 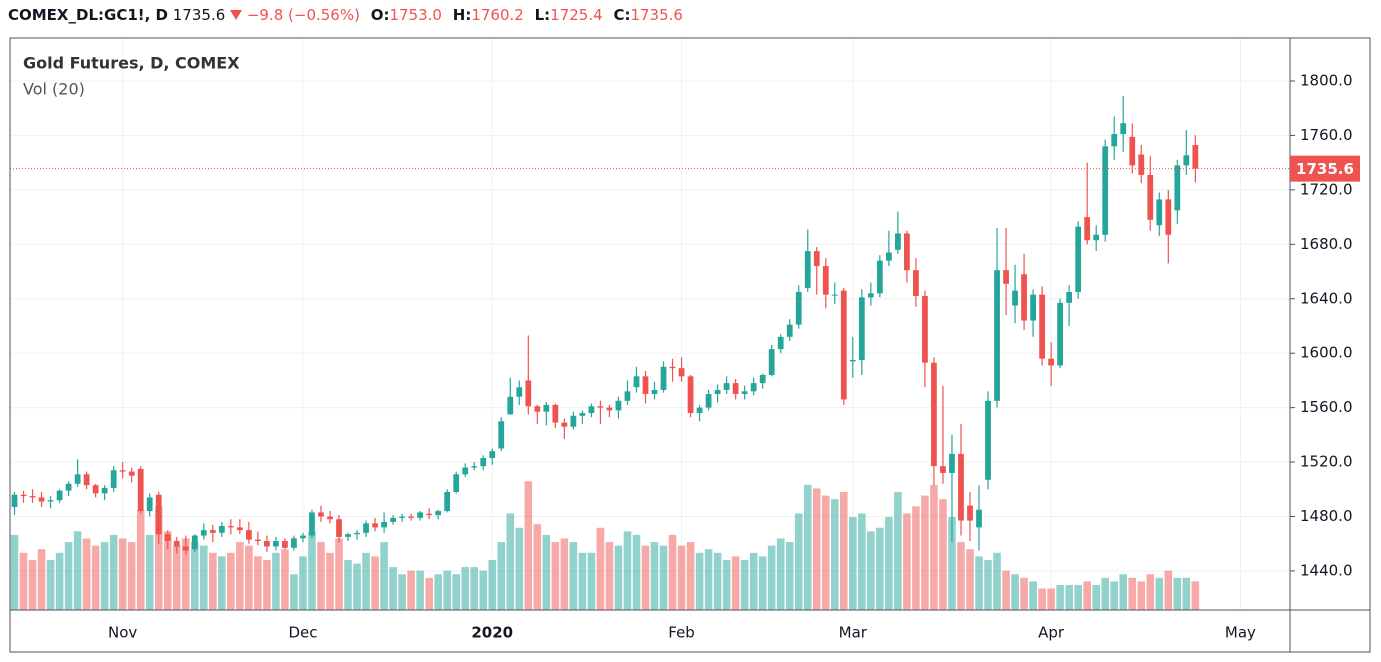 I want to click on y-tick-label: 1680.0, so click(x=1326, y=244).